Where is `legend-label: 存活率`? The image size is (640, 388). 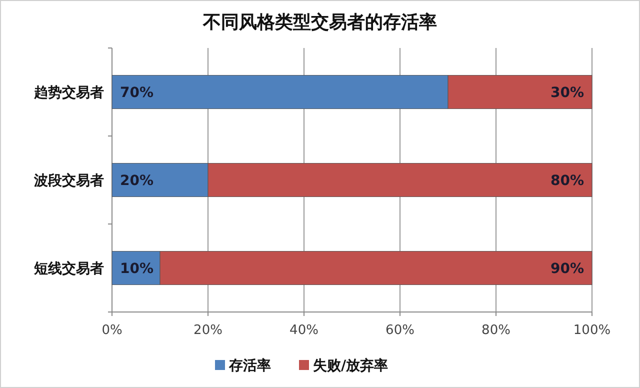 legend-label: 存活率 is located at coordinates (249, 365).